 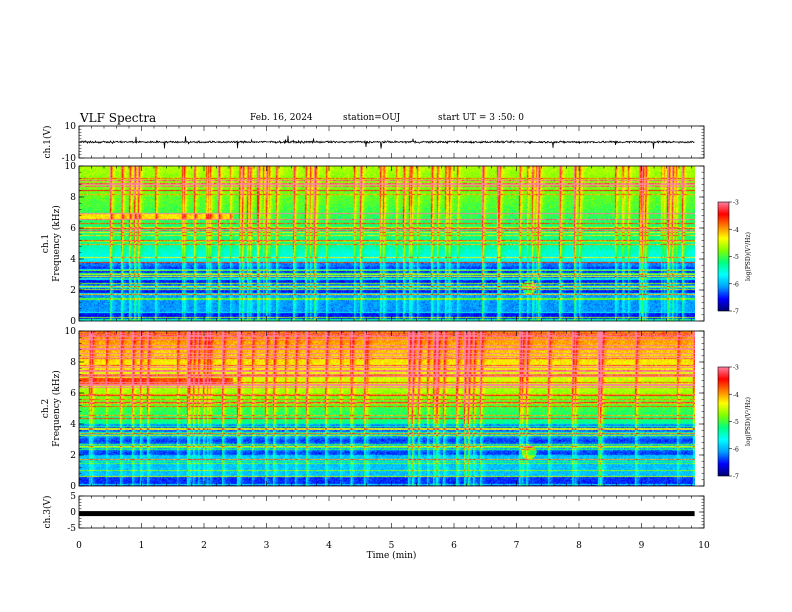 I want to click on ch1-colorbar-tick-label: -4, so click(x=736, y=230).